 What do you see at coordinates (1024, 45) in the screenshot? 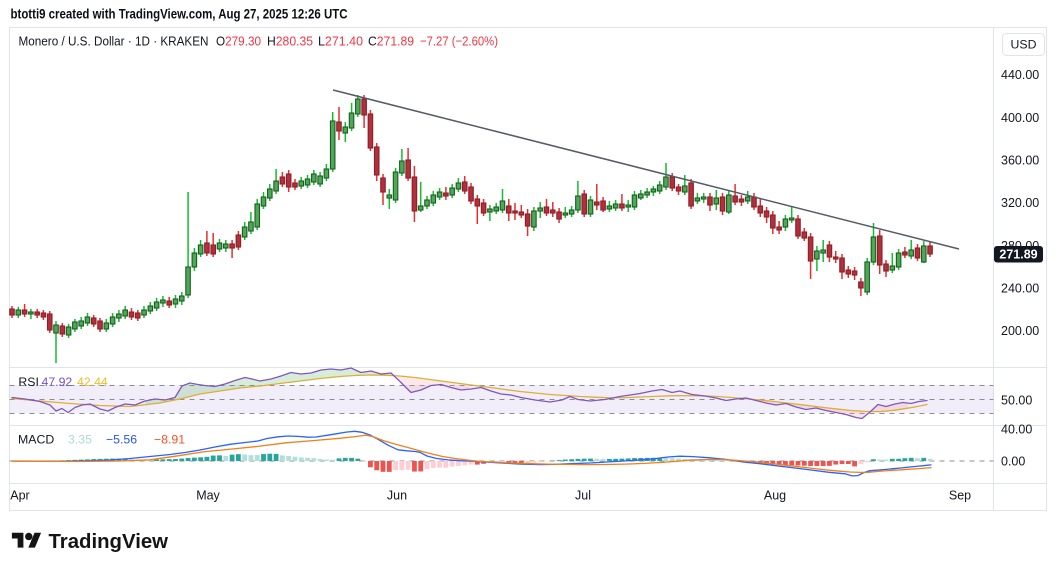
I see `svg-text: USD` at bounding box center [1024, 45].